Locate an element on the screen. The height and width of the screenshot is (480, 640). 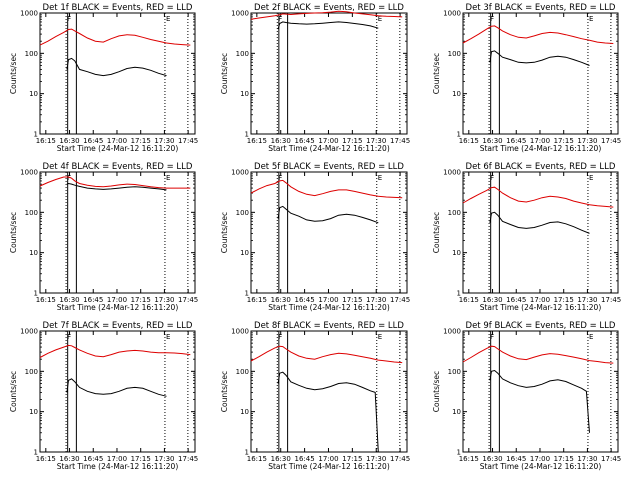
panel-title: Det 1f BLACK = Events, RED = LLD is located at coordinates (118, 8).